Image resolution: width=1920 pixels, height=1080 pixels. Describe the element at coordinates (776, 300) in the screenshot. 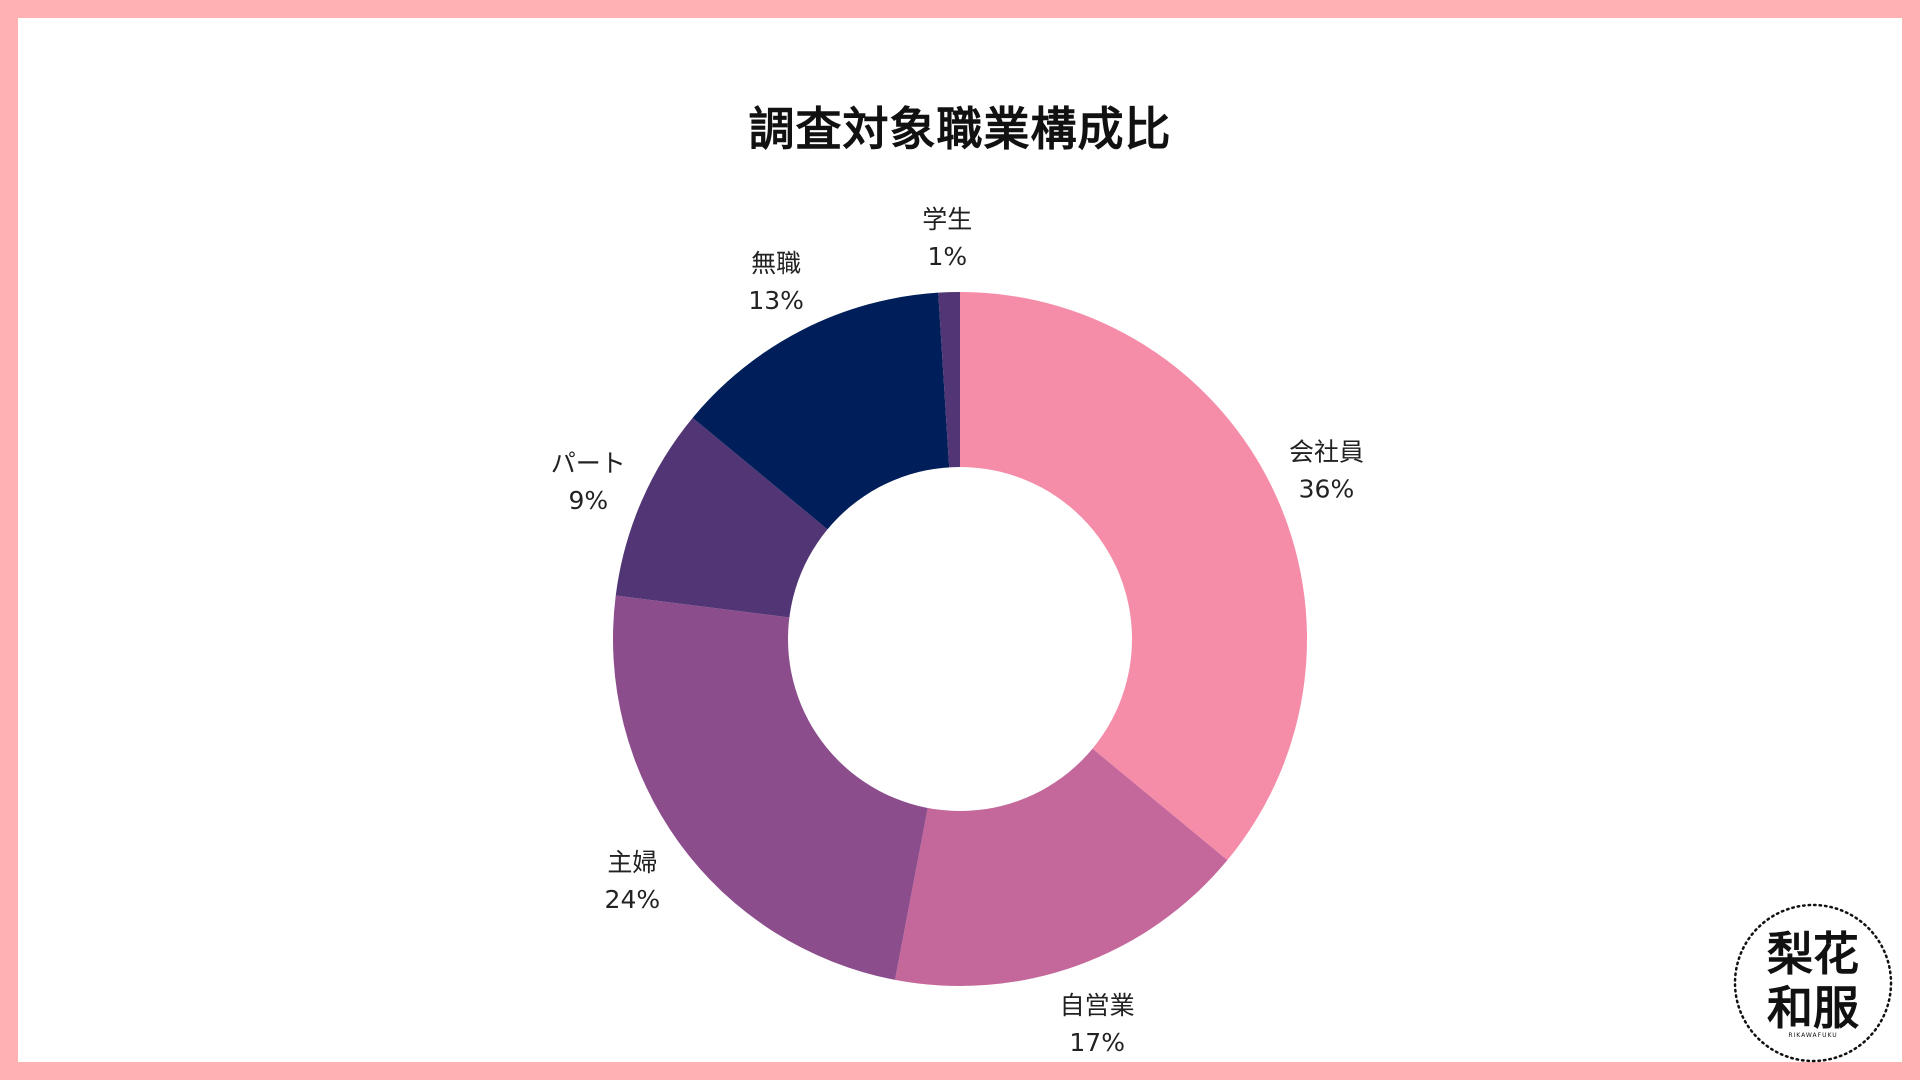

I see `slice-value-label: 13%` at that location.